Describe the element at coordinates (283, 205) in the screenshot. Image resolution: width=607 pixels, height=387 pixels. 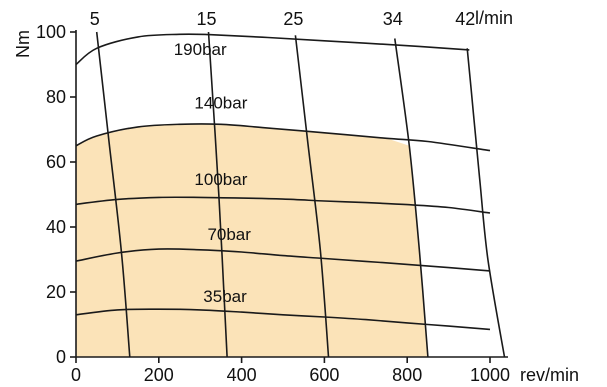
I see `pressure-line-100bar` at that location.